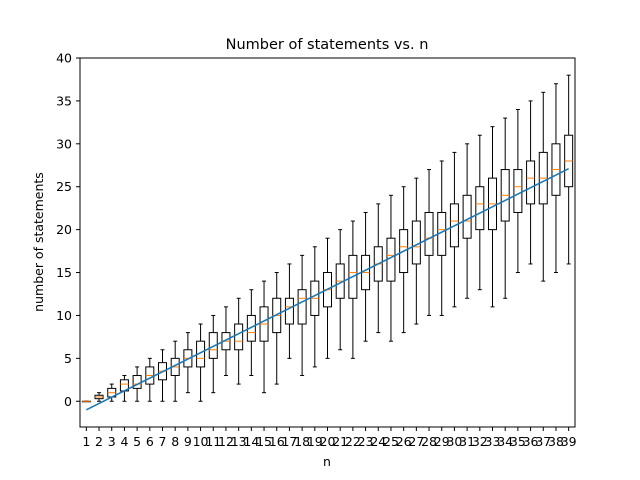 This screenshot has height=480, width=640. I want to click on x-tick-label-31: 31, so click(467, 441).